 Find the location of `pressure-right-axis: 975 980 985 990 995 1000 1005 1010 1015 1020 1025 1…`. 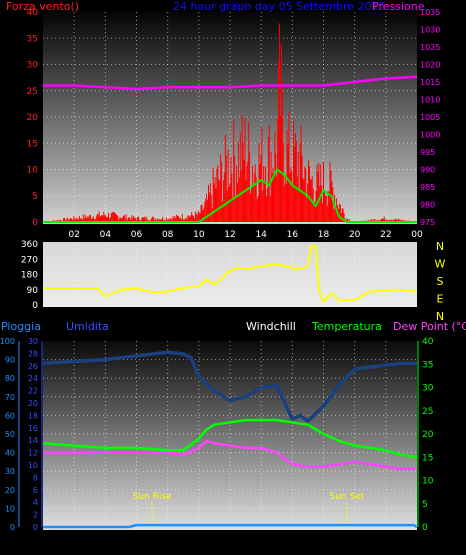

pressure-right-axis: 975 980 985 990 995 1000 1005 1010 1015 1020 1025 1… is located at coordinates (430, 117).